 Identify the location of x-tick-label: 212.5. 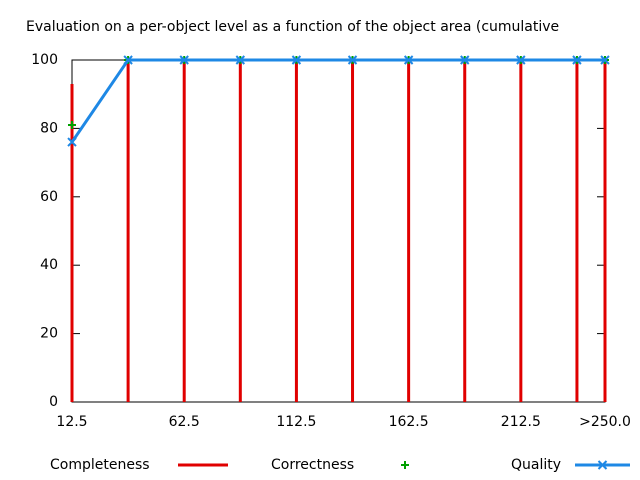
(521, 422).